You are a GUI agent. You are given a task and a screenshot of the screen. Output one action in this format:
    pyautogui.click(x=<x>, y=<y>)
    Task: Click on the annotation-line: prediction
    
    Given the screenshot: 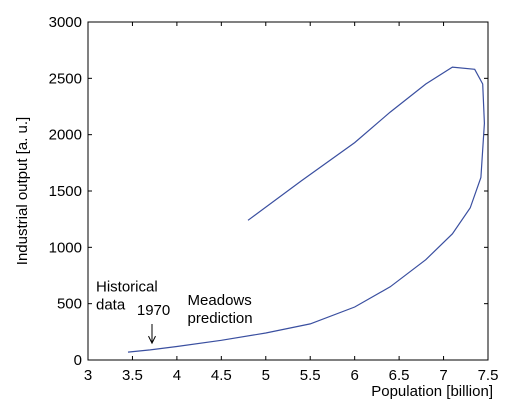 What is the action you would take?
    pyautogui.click(x=220, y=318)
    